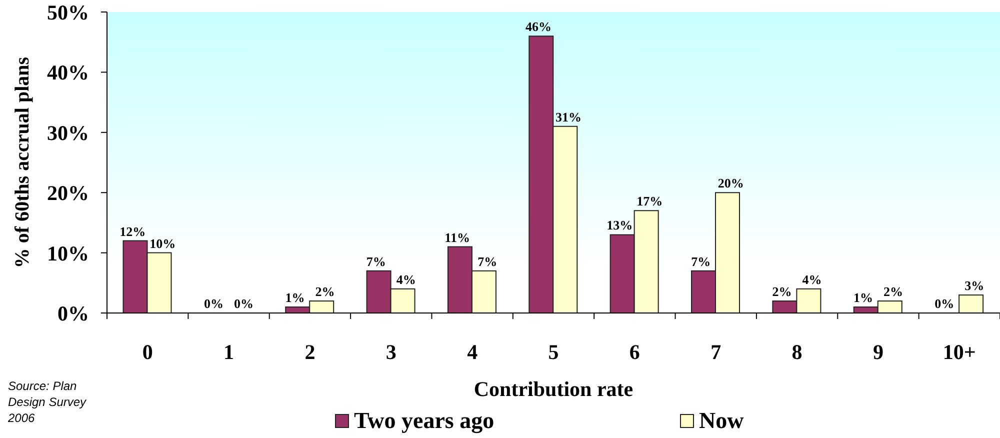 This screenshot has width=1000, height=438. What do you see at coordinates (73, 313) in the screenshot?
I see `y-tick-label: 0%` at bounding box center [73, 313].